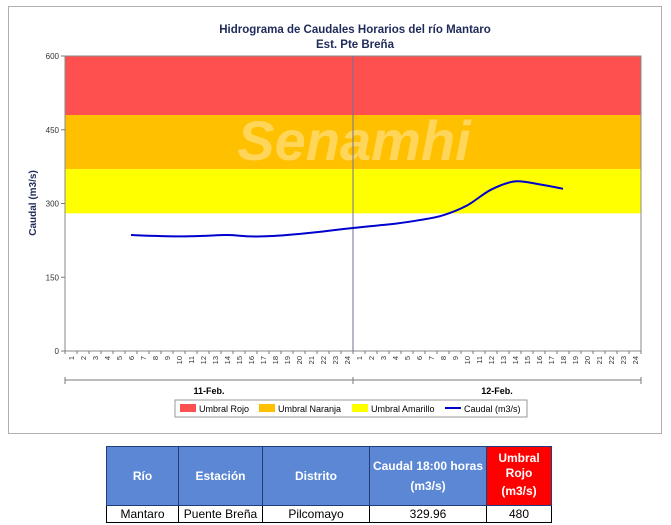 Image resolution: width=671 pixels, height=525 pixels. What do you see at coordinates (309, 409) in the screenshot?
I see `legend-label-umbral-naranja: Umbral Naranja` at bounding box center [309, 409].